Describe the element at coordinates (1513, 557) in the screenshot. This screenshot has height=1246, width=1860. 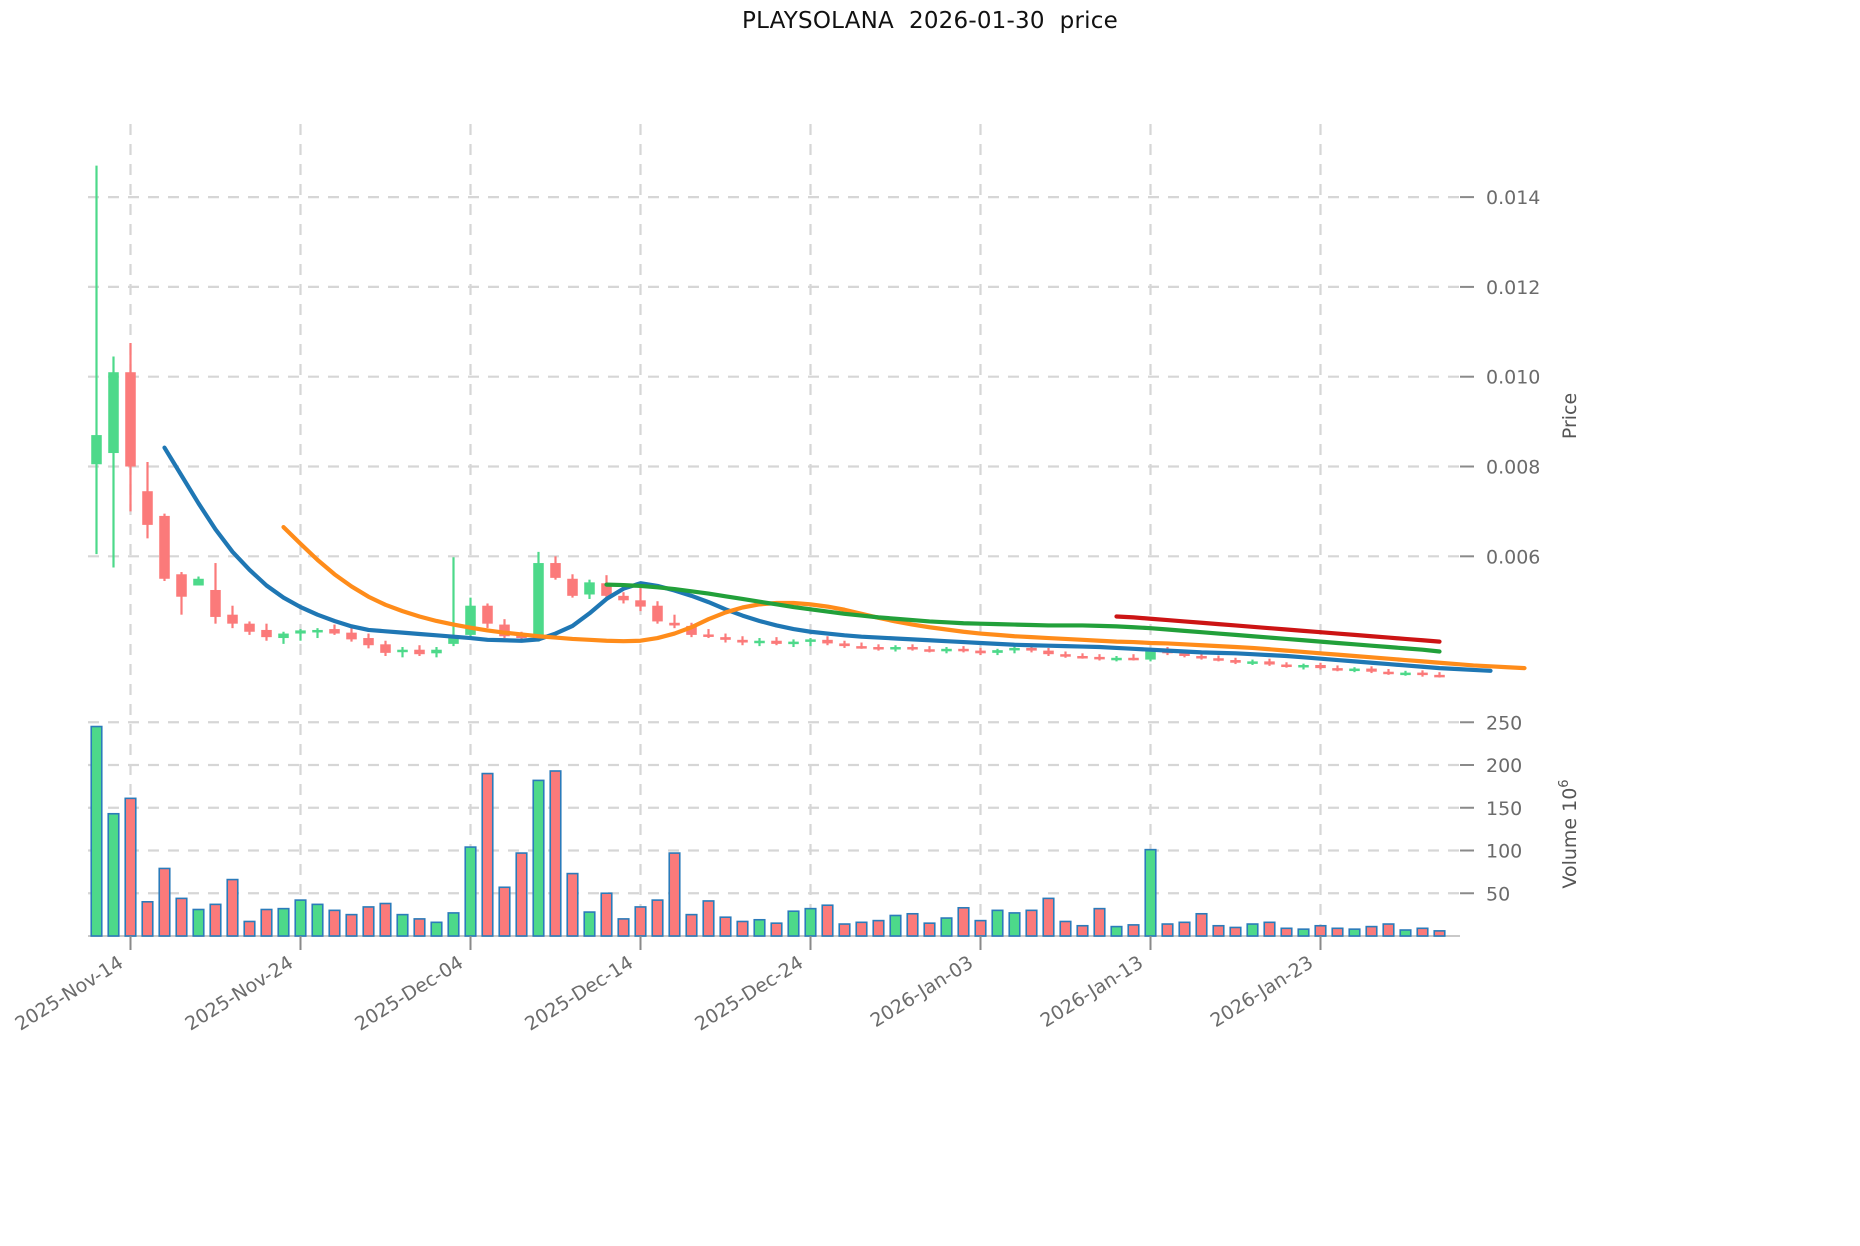
I see `price-axis-tick-label: 0.006` at that location.